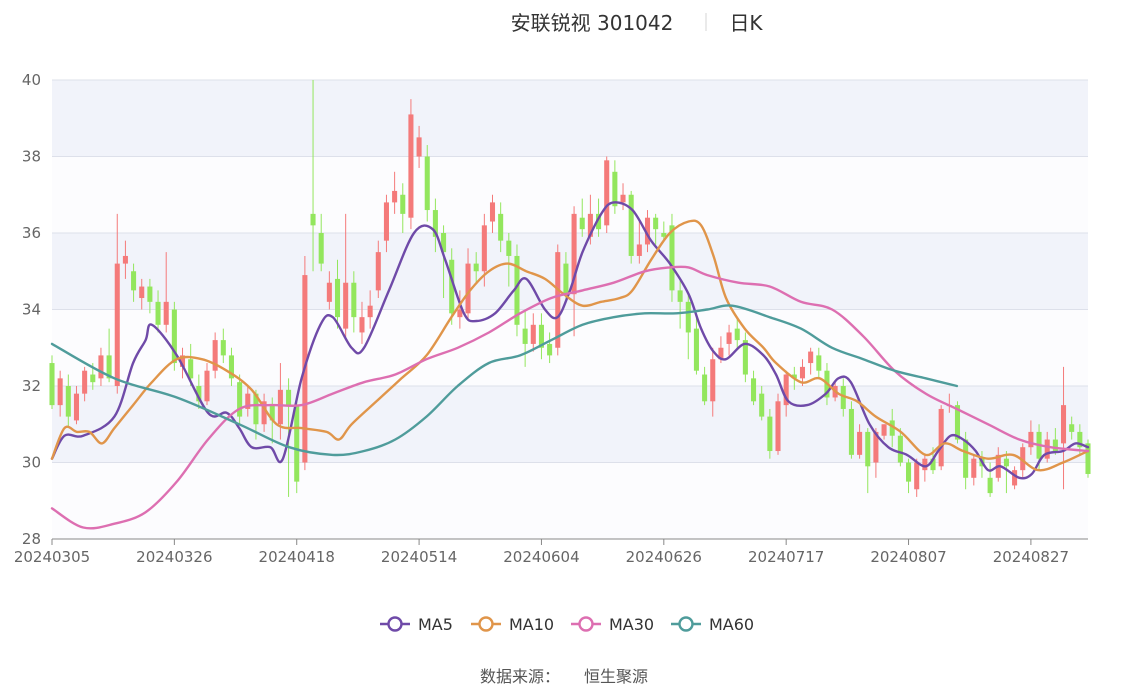 The height and width of the screenshot is (693, 1134). I want to click on source-label: 数据来源：, so click(520, 676).